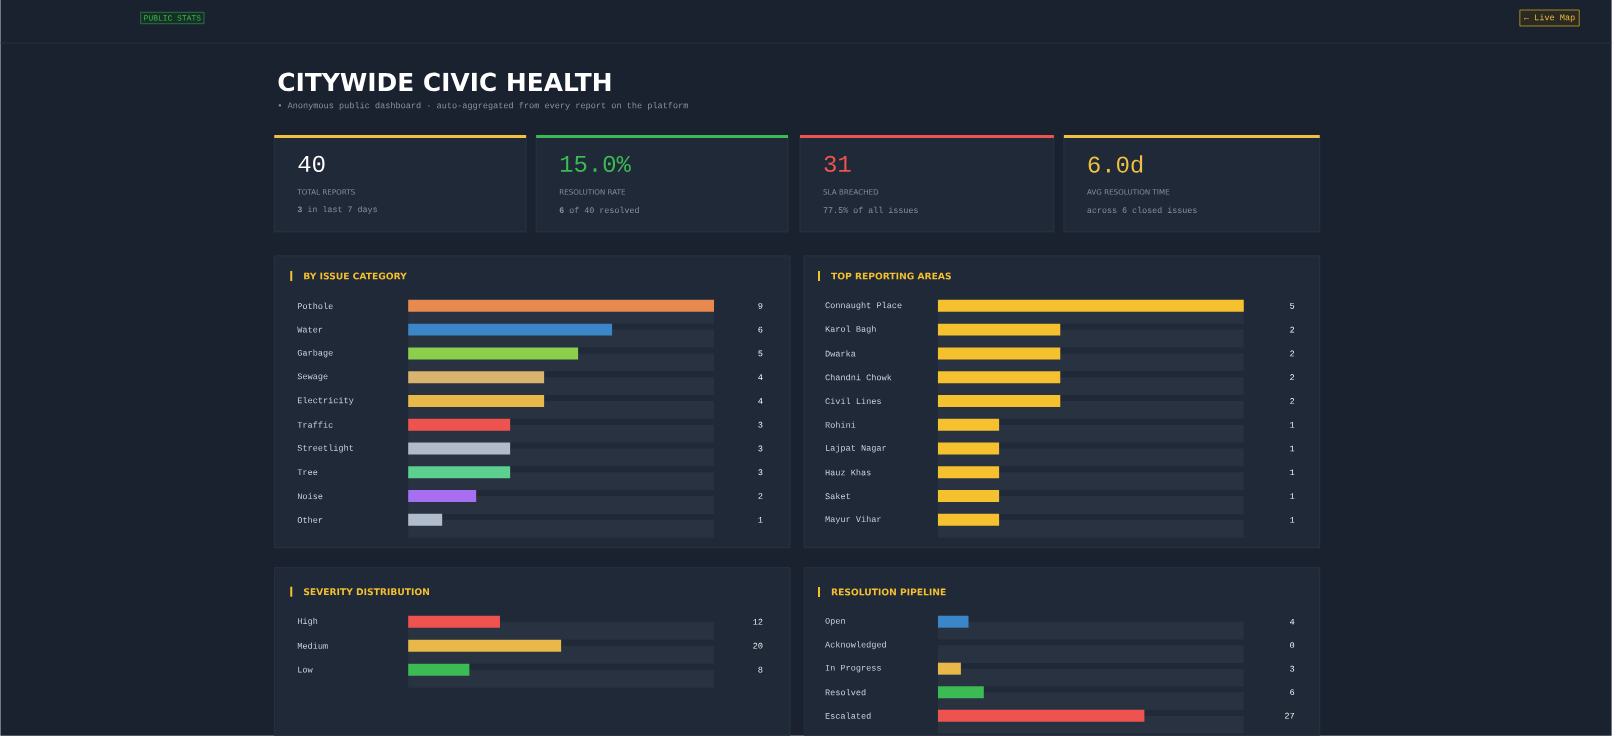 This screenshot has height=736, width=1612. I want to click on text: 6.0d, so click(1115, 164).